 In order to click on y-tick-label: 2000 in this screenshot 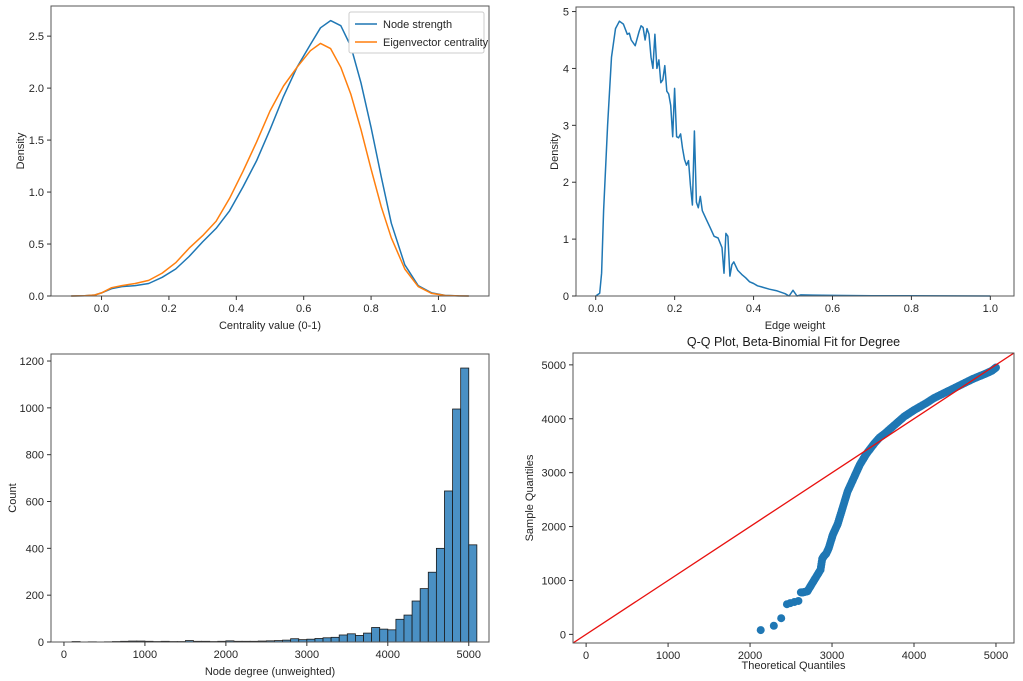, I will do `click(554, 528)`.